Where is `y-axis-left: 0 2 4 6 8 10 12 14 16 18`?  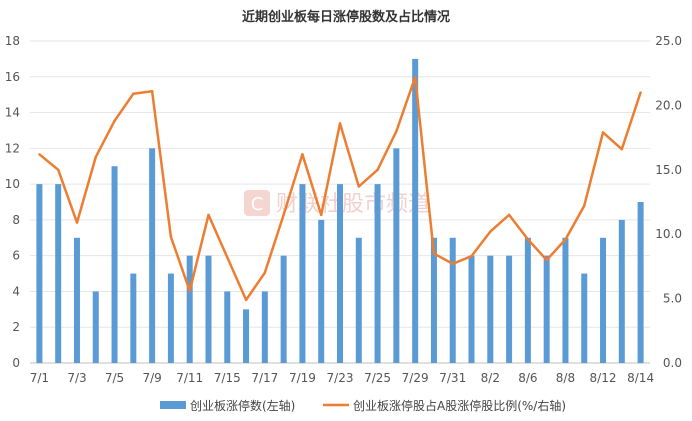 y-axis-left: 0 2 4 6 8 10 12 14 16 18 is located at coordinates (12, 202).